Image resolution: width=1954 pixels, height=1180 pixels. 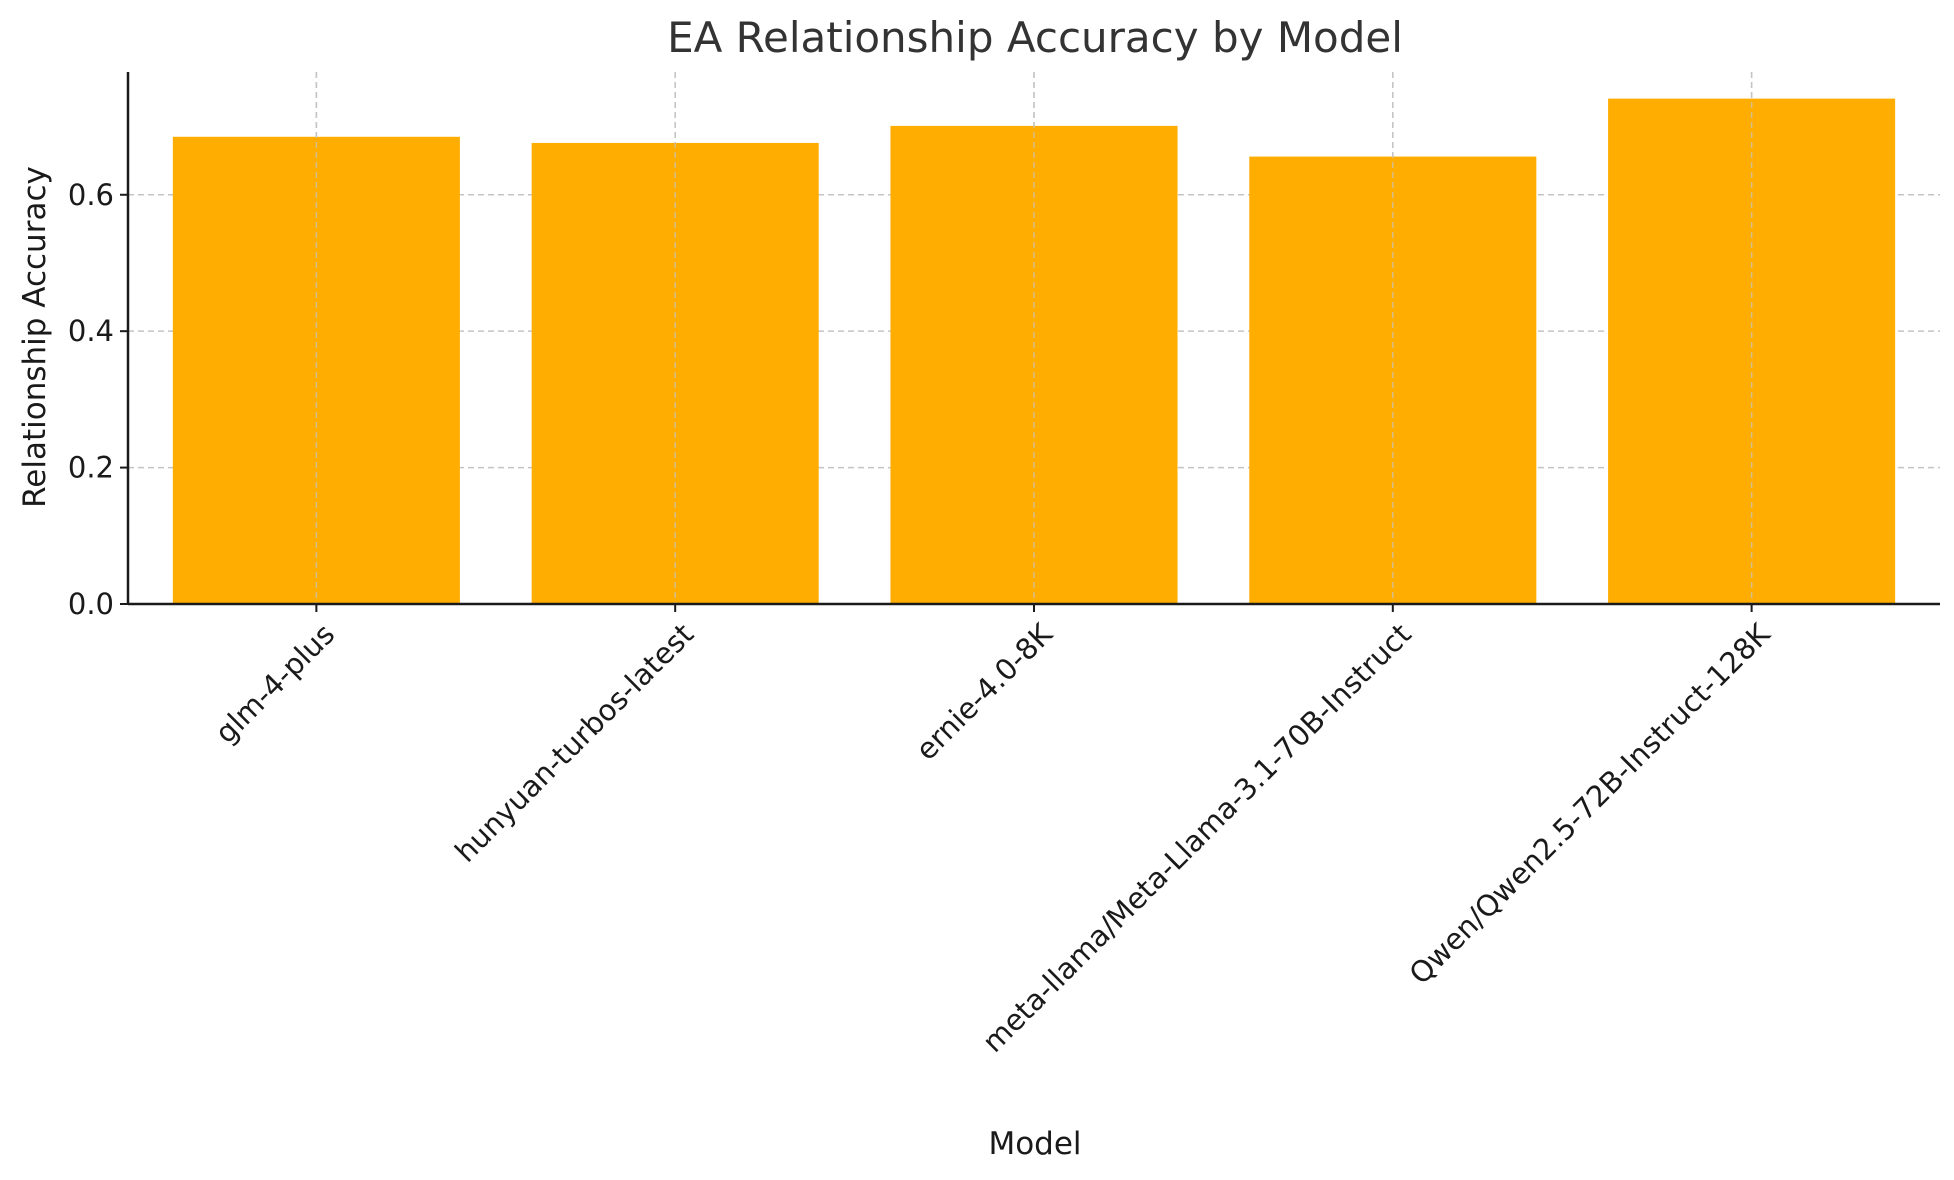 I want to click on x-tick-label-1: hunyuan-turbos-latest, so click(x=574, y=743).